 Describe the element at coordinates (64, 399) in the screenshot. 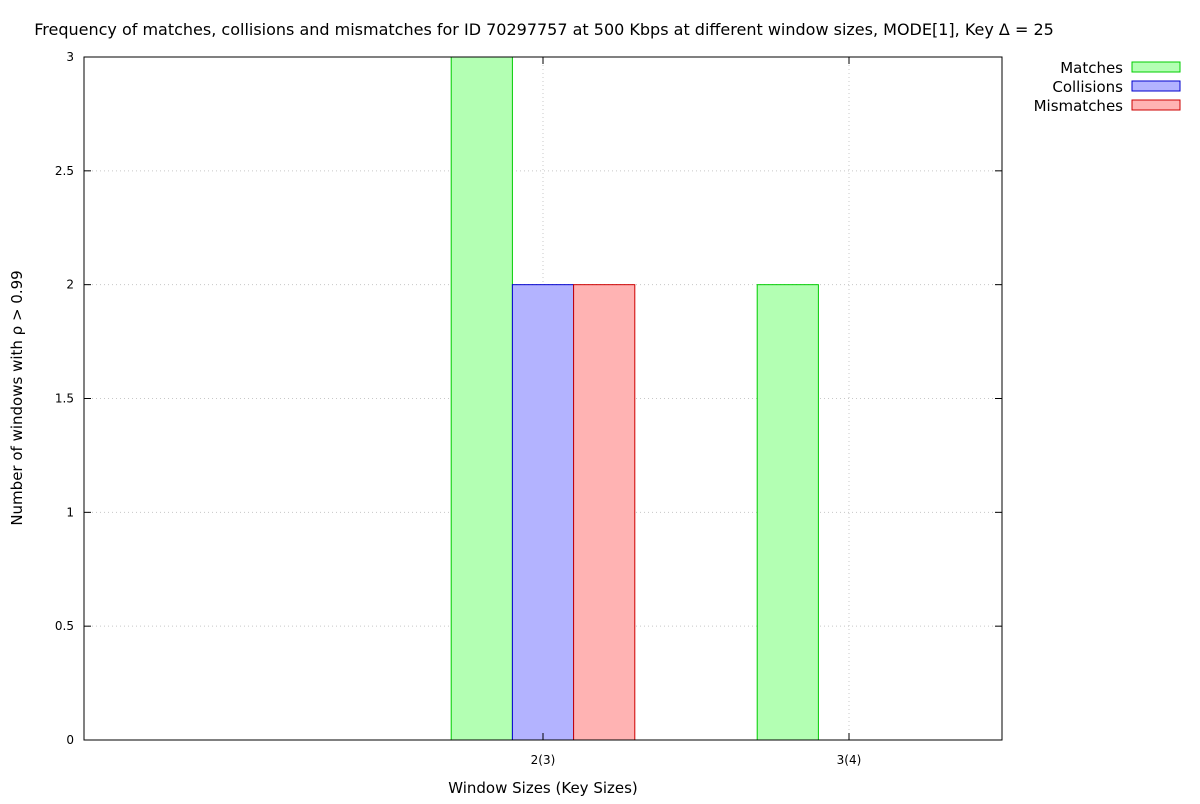

I see `y-tick-label: 1.5` at that location.